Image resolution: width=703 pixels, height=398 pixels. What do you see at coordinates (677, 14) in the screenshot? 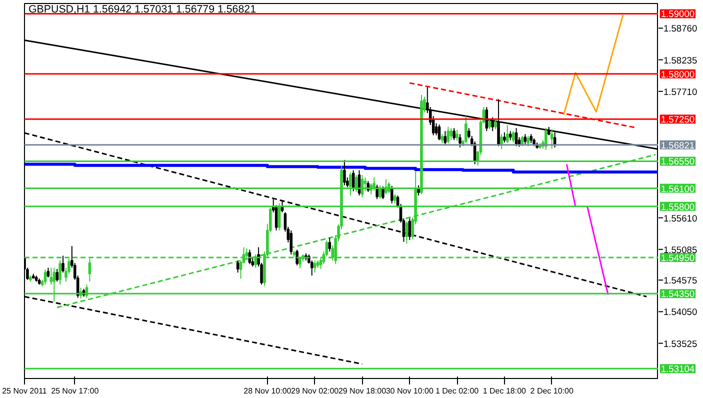
I see `ref-line-label: 1.59000` at bounding box center [677, 14].